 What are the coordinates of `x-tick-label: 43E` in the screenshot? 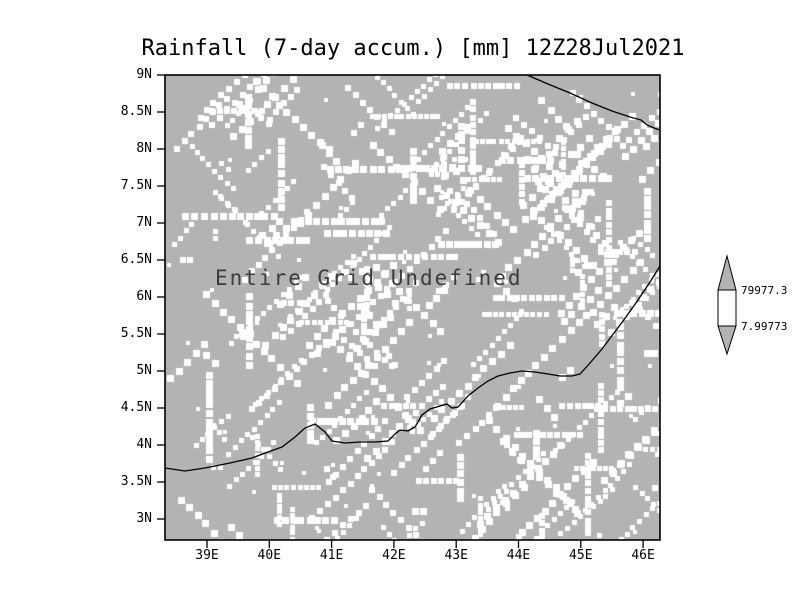 It's located at (456, 555).